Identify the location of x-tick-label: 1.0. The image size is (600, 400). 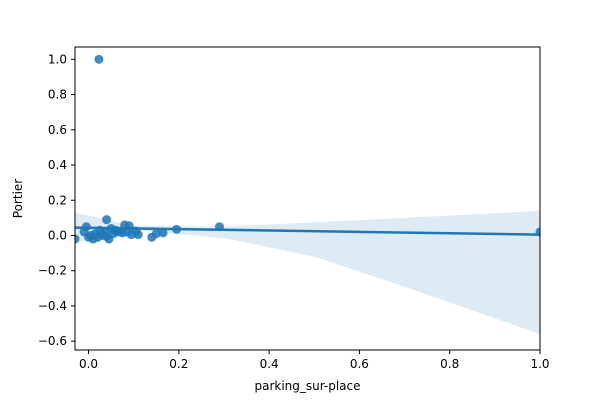
(539, 364).